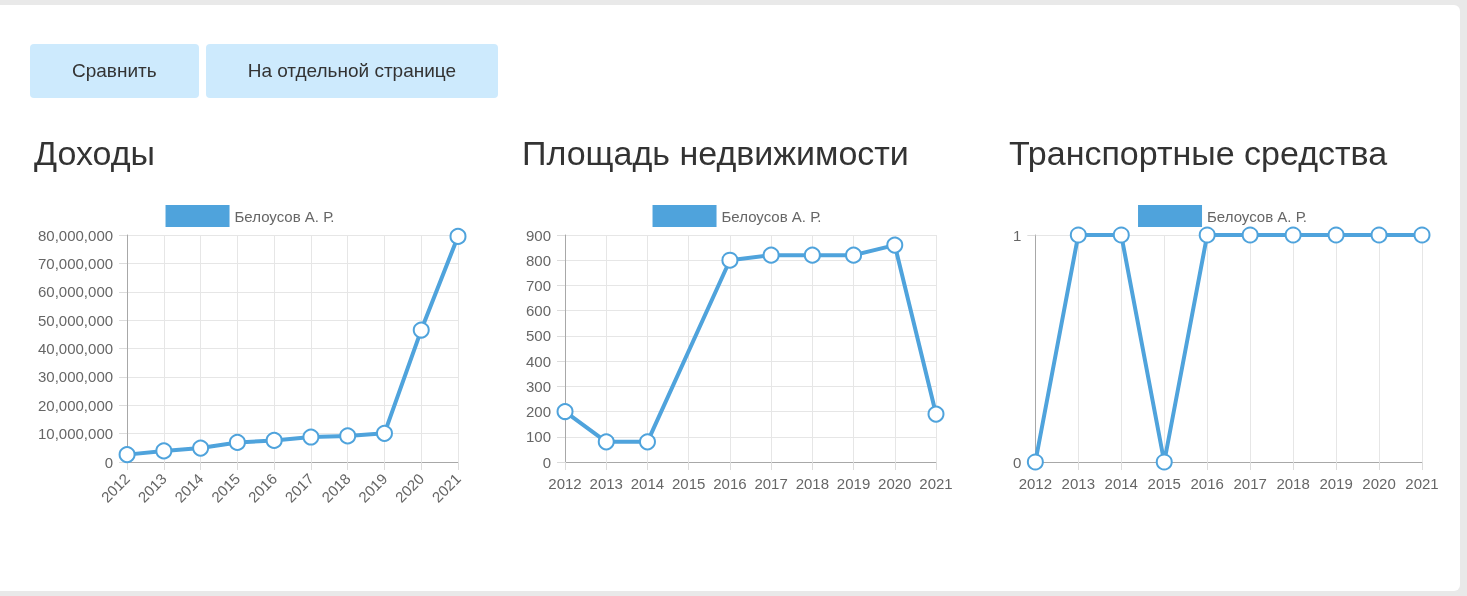 The width and height of the screenshot is (1467, 596). Describe the element at coordinates (94, 153) in the screenshot. I see `chart-title: Доходы` at that location.